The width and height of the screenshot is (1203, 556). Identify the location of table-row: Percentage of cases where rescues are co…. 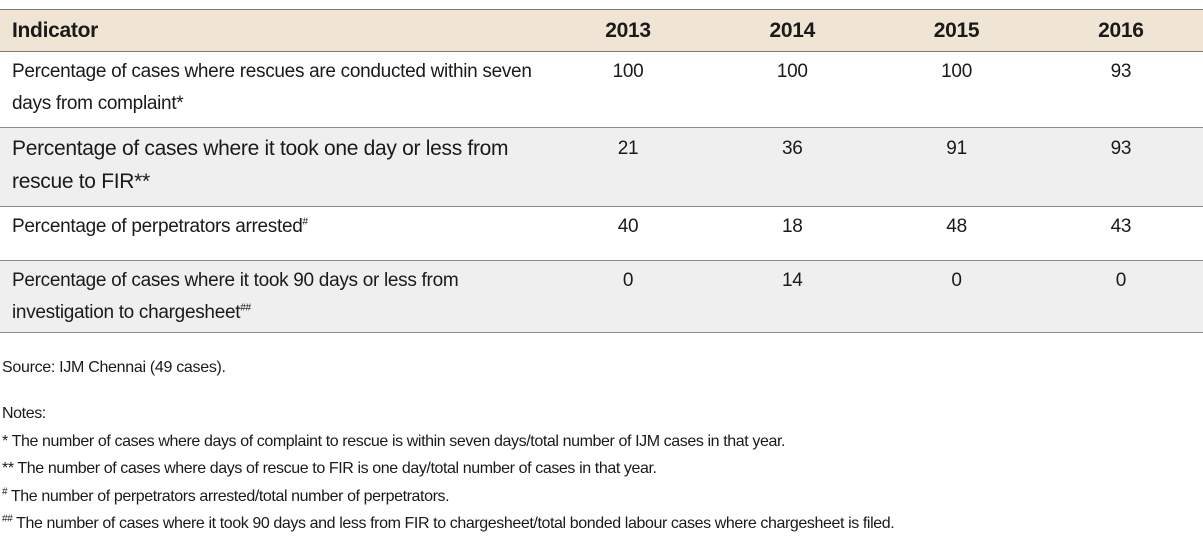
(601, 90).